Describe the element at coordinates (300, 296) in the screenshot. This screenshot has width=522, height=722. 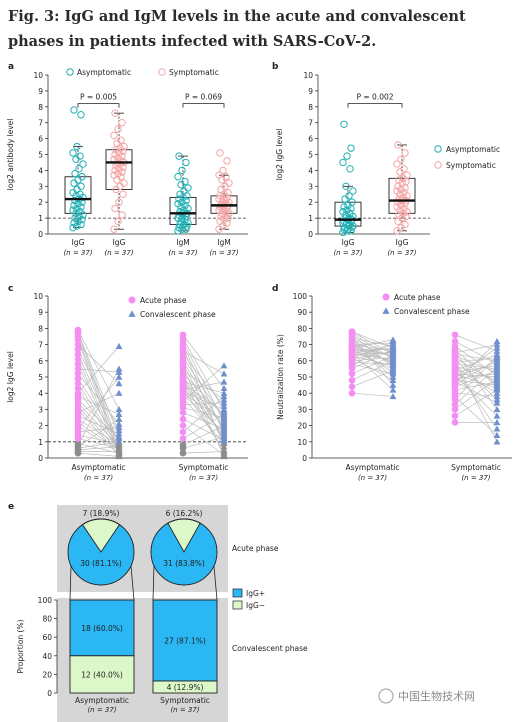
I see `panel-d-y-tick-label: 100` at that location.